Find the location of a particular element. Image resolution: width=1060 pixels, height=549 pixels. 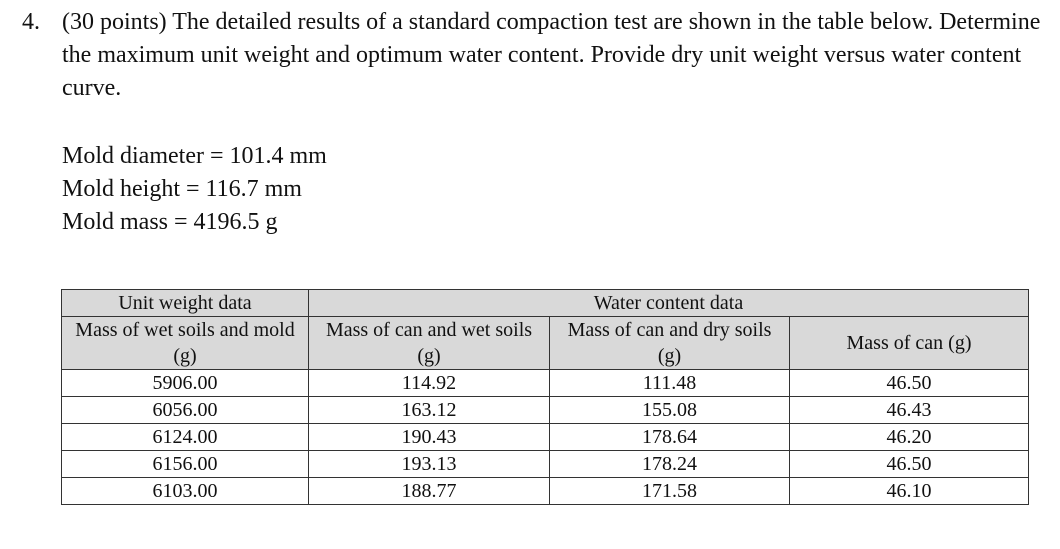

table-row: 6124.00 190.43 178.64 46.20 is located at coordinates (545, 437).